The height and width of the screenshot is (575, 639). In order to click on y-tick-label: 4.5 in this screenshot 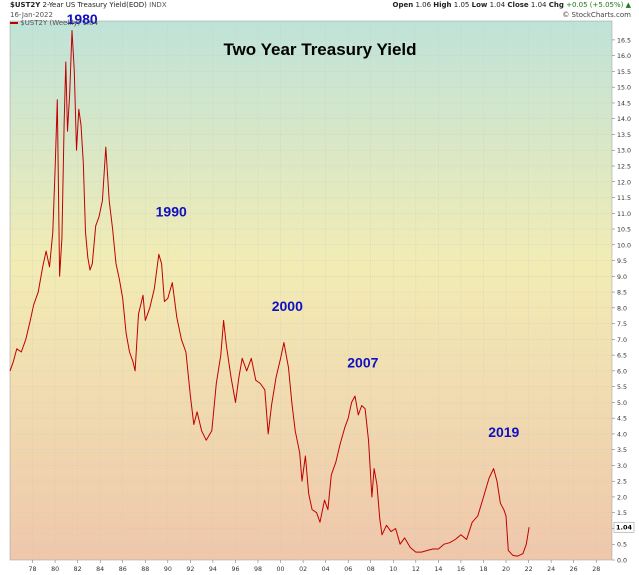, I will do `click(622, 419)`.